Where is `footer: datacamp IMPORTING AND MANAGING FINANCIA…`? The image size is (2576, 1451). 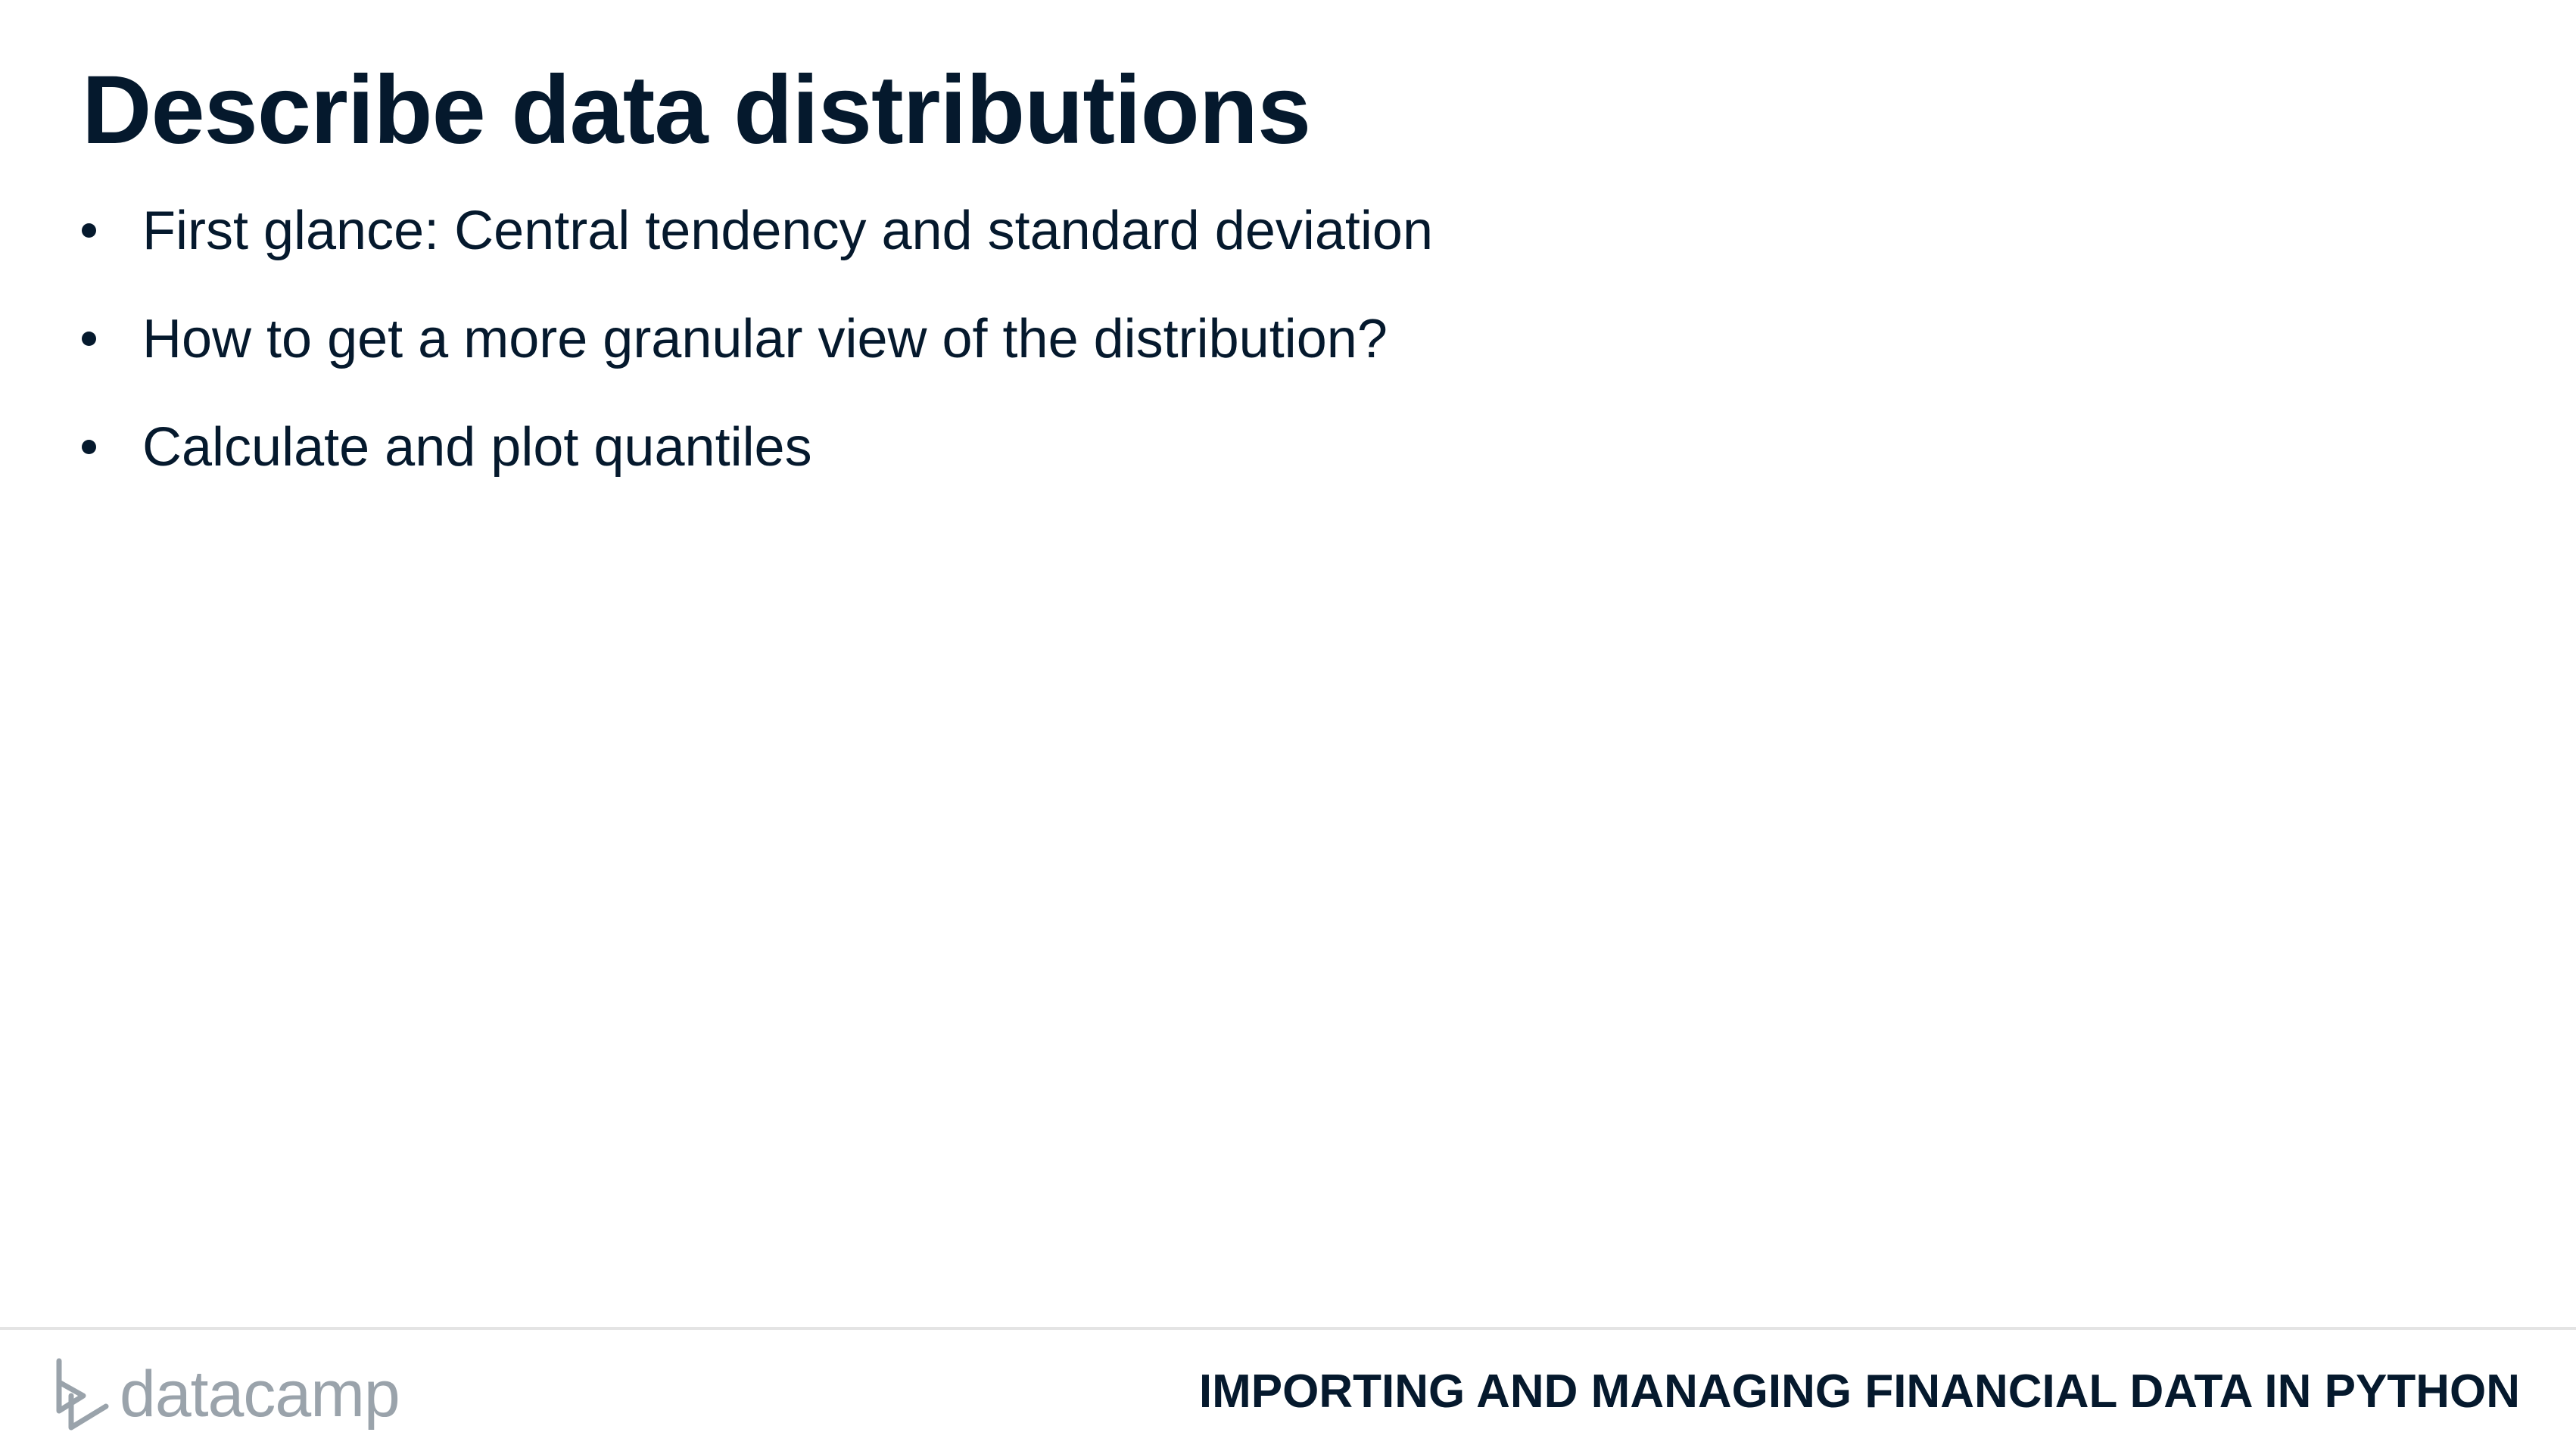 footer: datacamp IMPORTING AND MANAGING FINANCIA… is located at coordinates (1288, 1390).